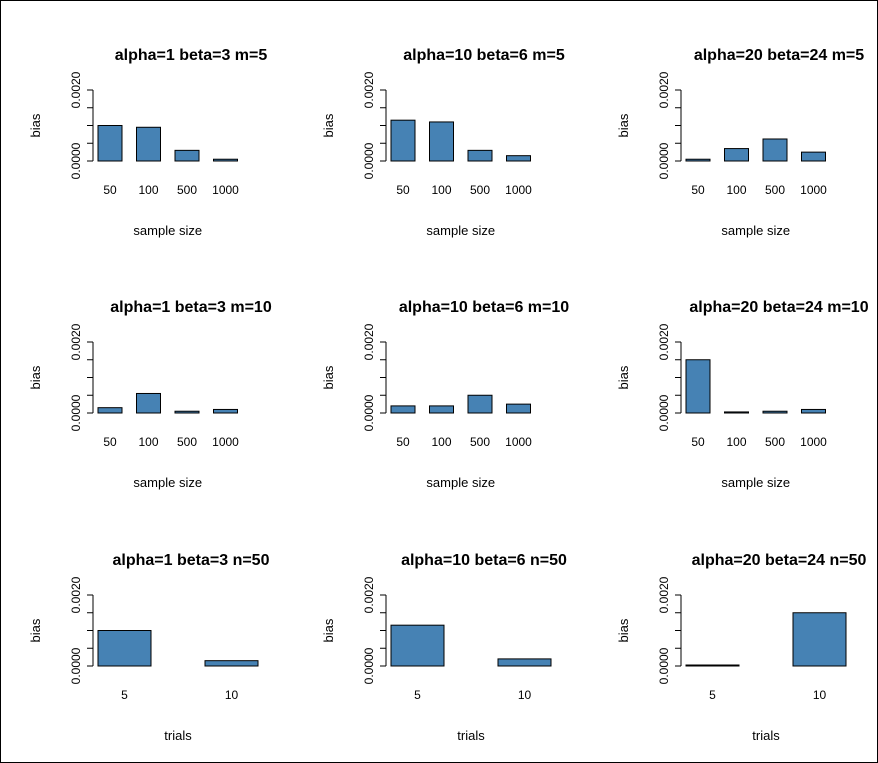 This screenshot has height=763, width=878. I want to click on panel-title: alpha=10 beta=6 n=50, so click(484, 560).